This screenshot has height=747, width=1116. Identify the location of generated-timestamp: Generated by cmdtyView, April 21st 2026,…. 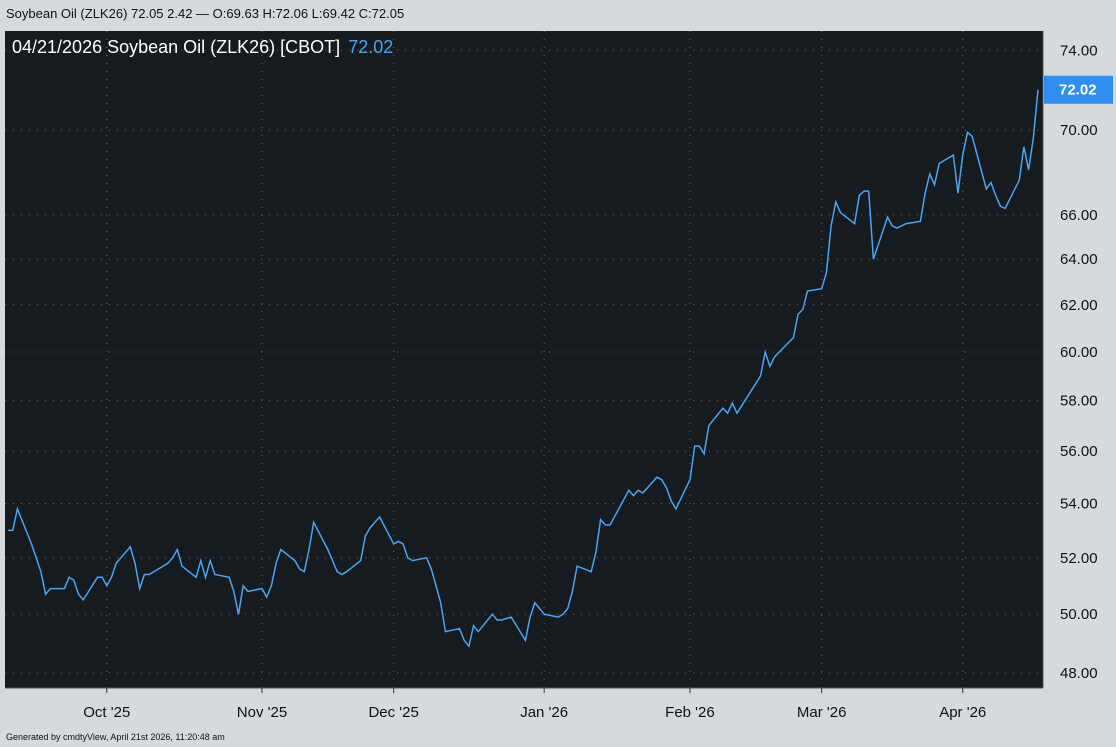
(115, 737).